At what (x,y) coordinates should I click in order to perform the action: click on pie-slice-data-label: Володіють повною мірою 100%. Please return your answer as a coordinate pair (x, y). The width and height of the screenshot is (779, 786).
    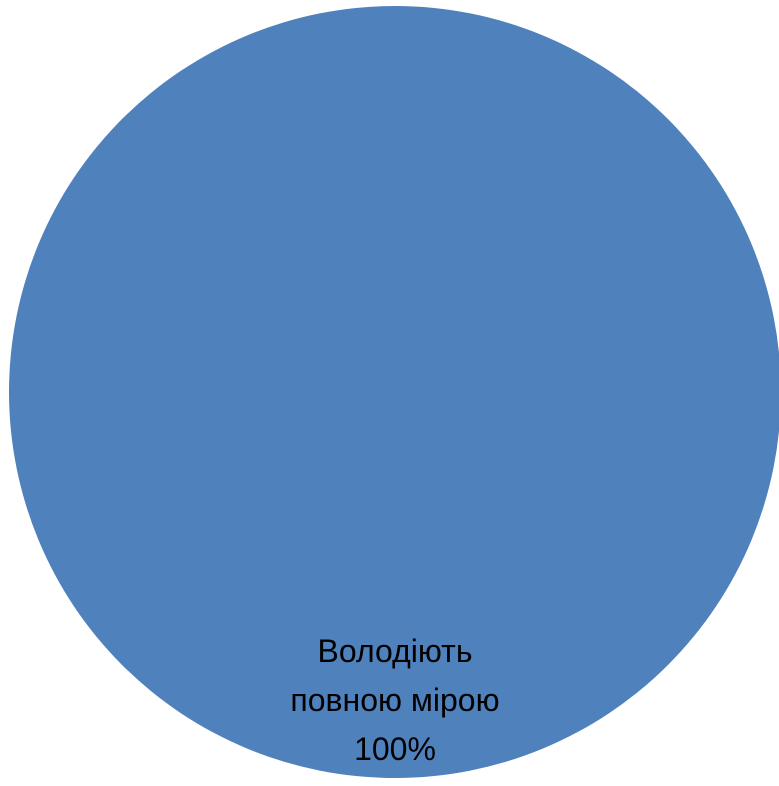
    Looking at the image, I should click on (394, 700).